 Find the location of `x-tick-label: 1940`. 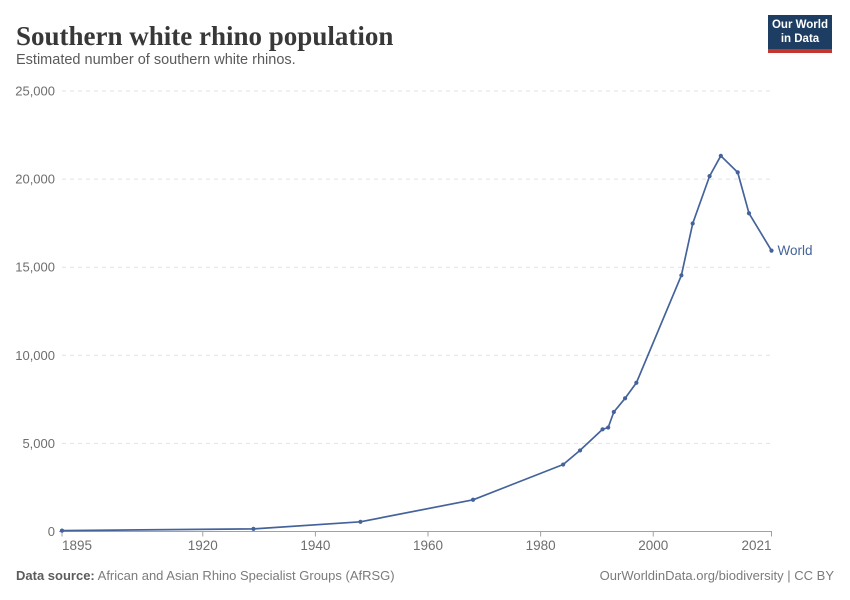

x-tick-label: 1940 is located at coordinates (315, 545).